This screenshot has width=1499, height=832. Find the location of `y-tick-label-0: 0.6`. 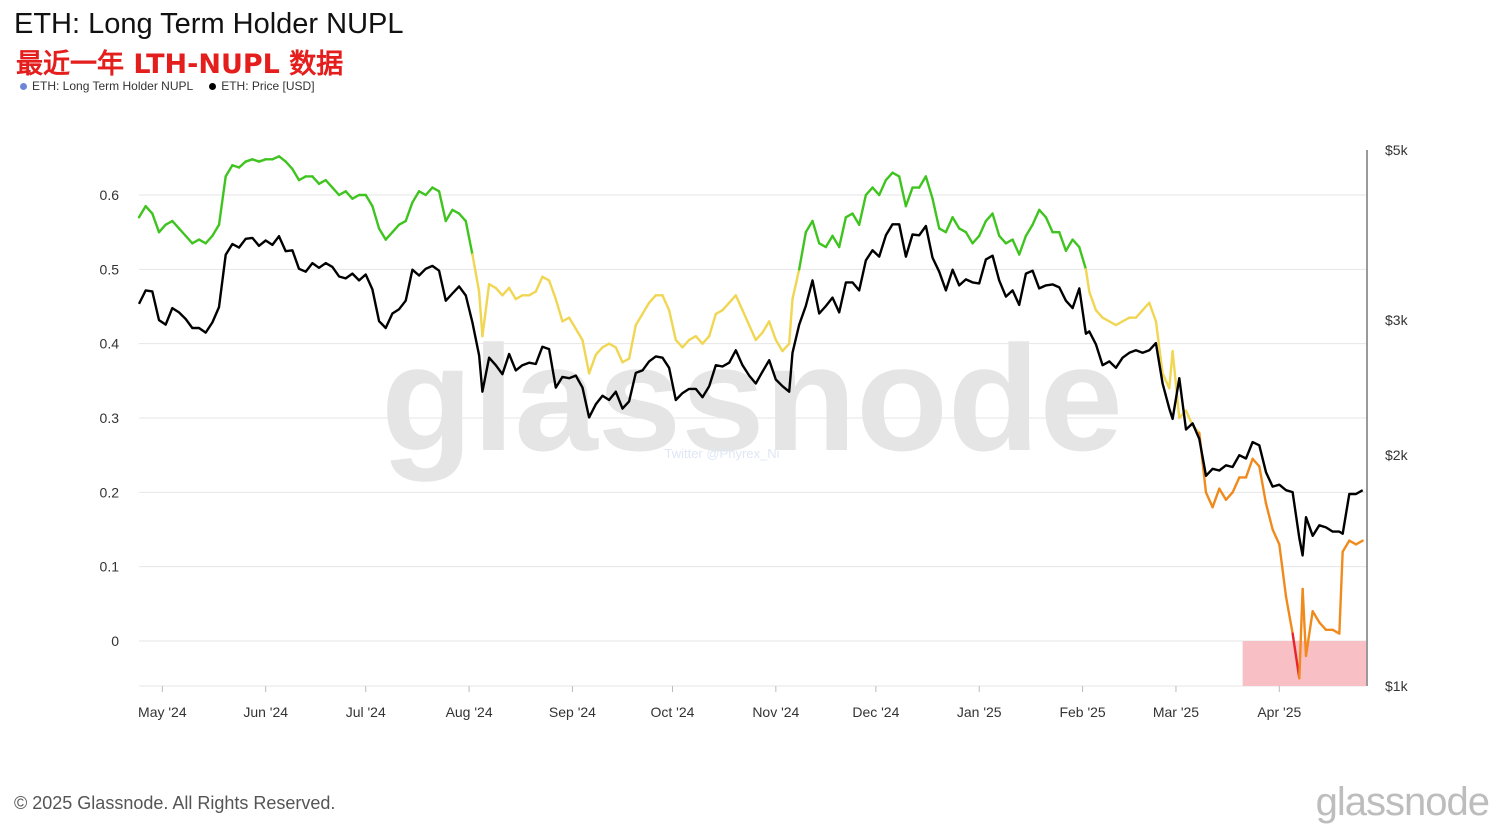

y-tick-label-0: 0.6 is located at coordinates (110, 195).